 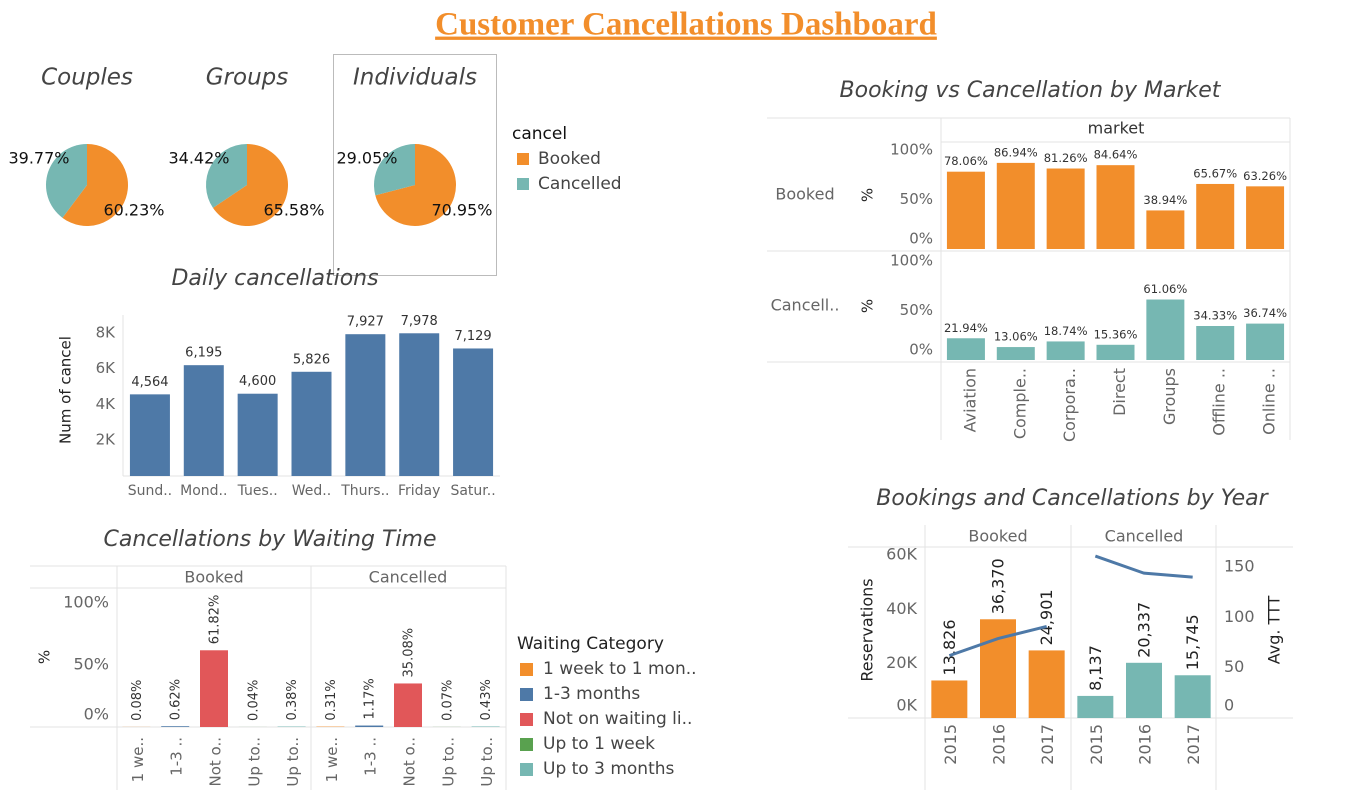 I want to click on x-tick-label: Mond.., so click(x=203, y=491).